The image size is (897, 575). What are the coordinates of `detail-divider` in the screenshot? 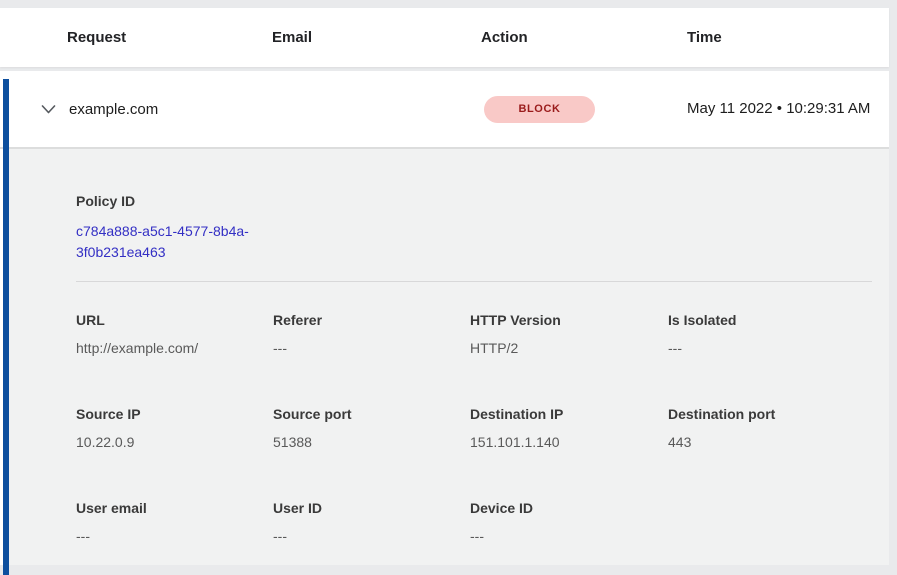 It's located at (474, 281).